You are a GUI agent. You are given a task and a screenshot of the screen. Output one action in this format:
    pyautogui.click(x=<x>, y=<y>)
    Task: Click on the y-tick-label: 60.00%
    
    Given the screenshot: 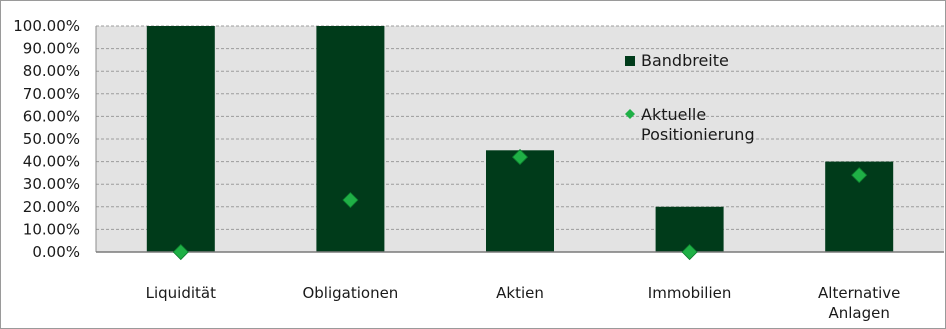 What is the action you would take?
    pyautogui.click(x=51, y=116)
    